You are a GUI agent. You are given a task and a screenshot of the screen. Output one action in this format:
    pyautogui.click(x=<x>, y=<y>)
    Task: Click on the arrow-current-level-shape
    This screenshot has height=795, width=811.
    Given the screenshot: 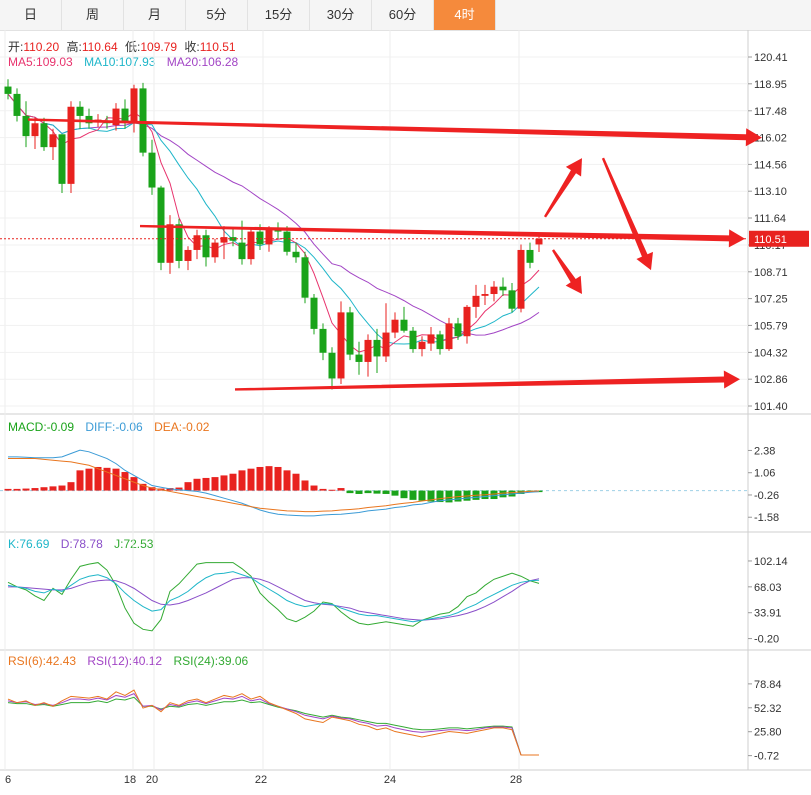 What is the action you would take?
    pyautogui.click(x=442, y=236)
    